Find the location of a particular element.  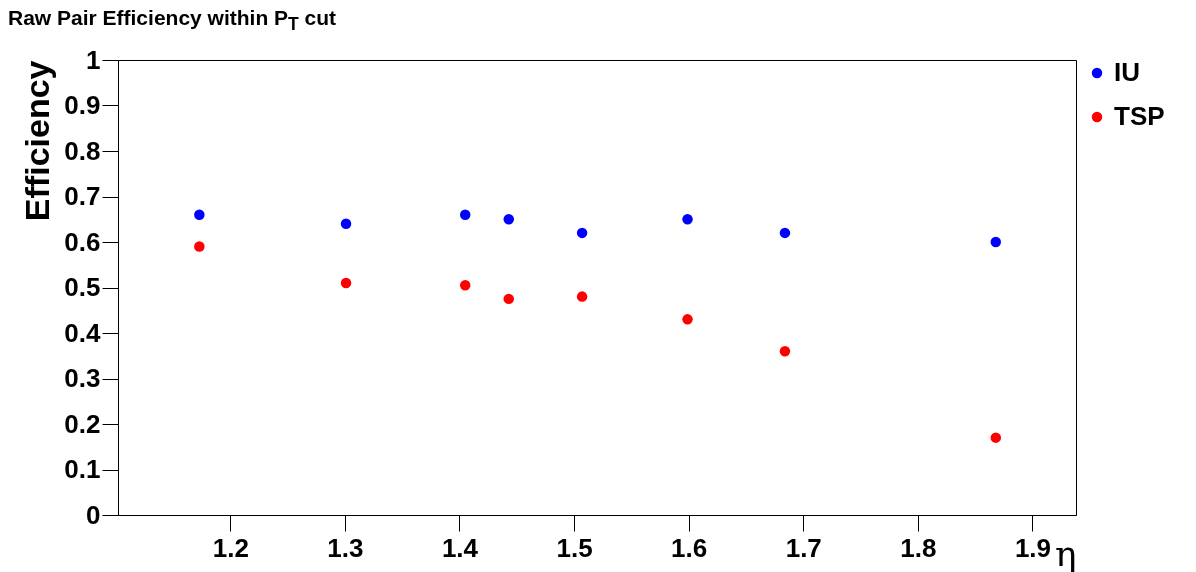

y-tick-label: 0 is located at coordinates (93, 514).